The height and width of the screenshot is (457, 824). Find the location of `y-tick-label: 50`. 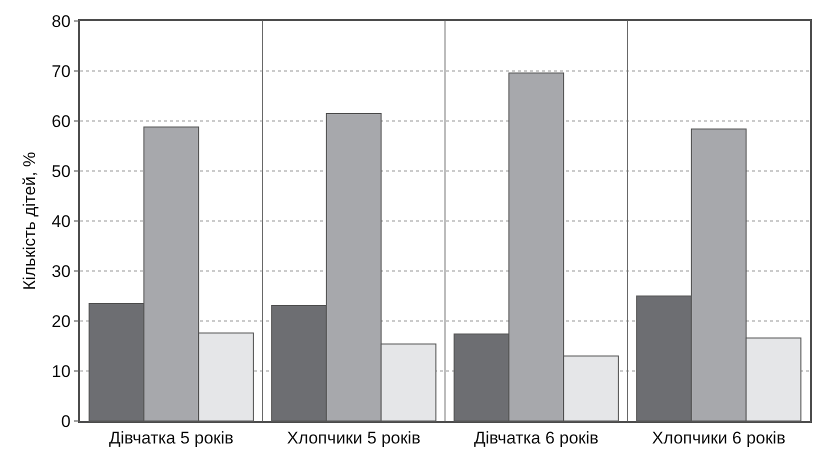

y-tick-label: 50 is located at coordinates (61, 171).